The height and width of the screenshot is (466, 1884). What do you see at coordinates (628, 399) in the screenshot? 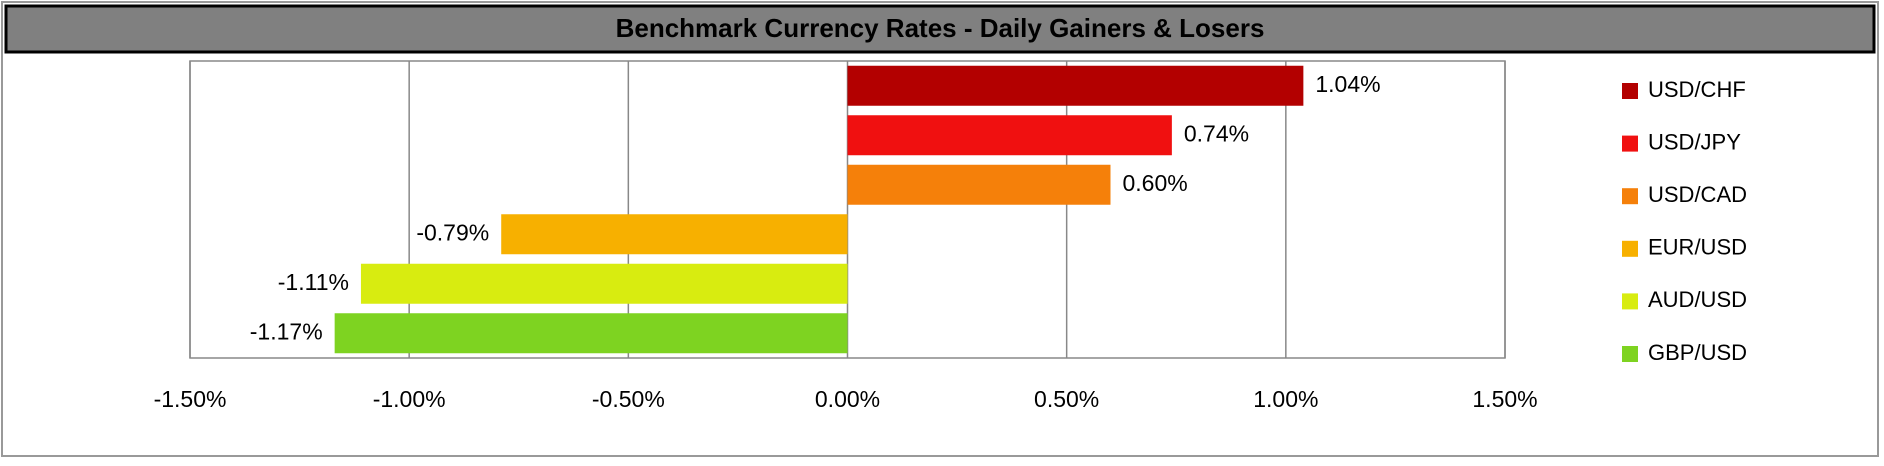
I see `x-tick-label: -0.50%` at bounding box center [628, 399].